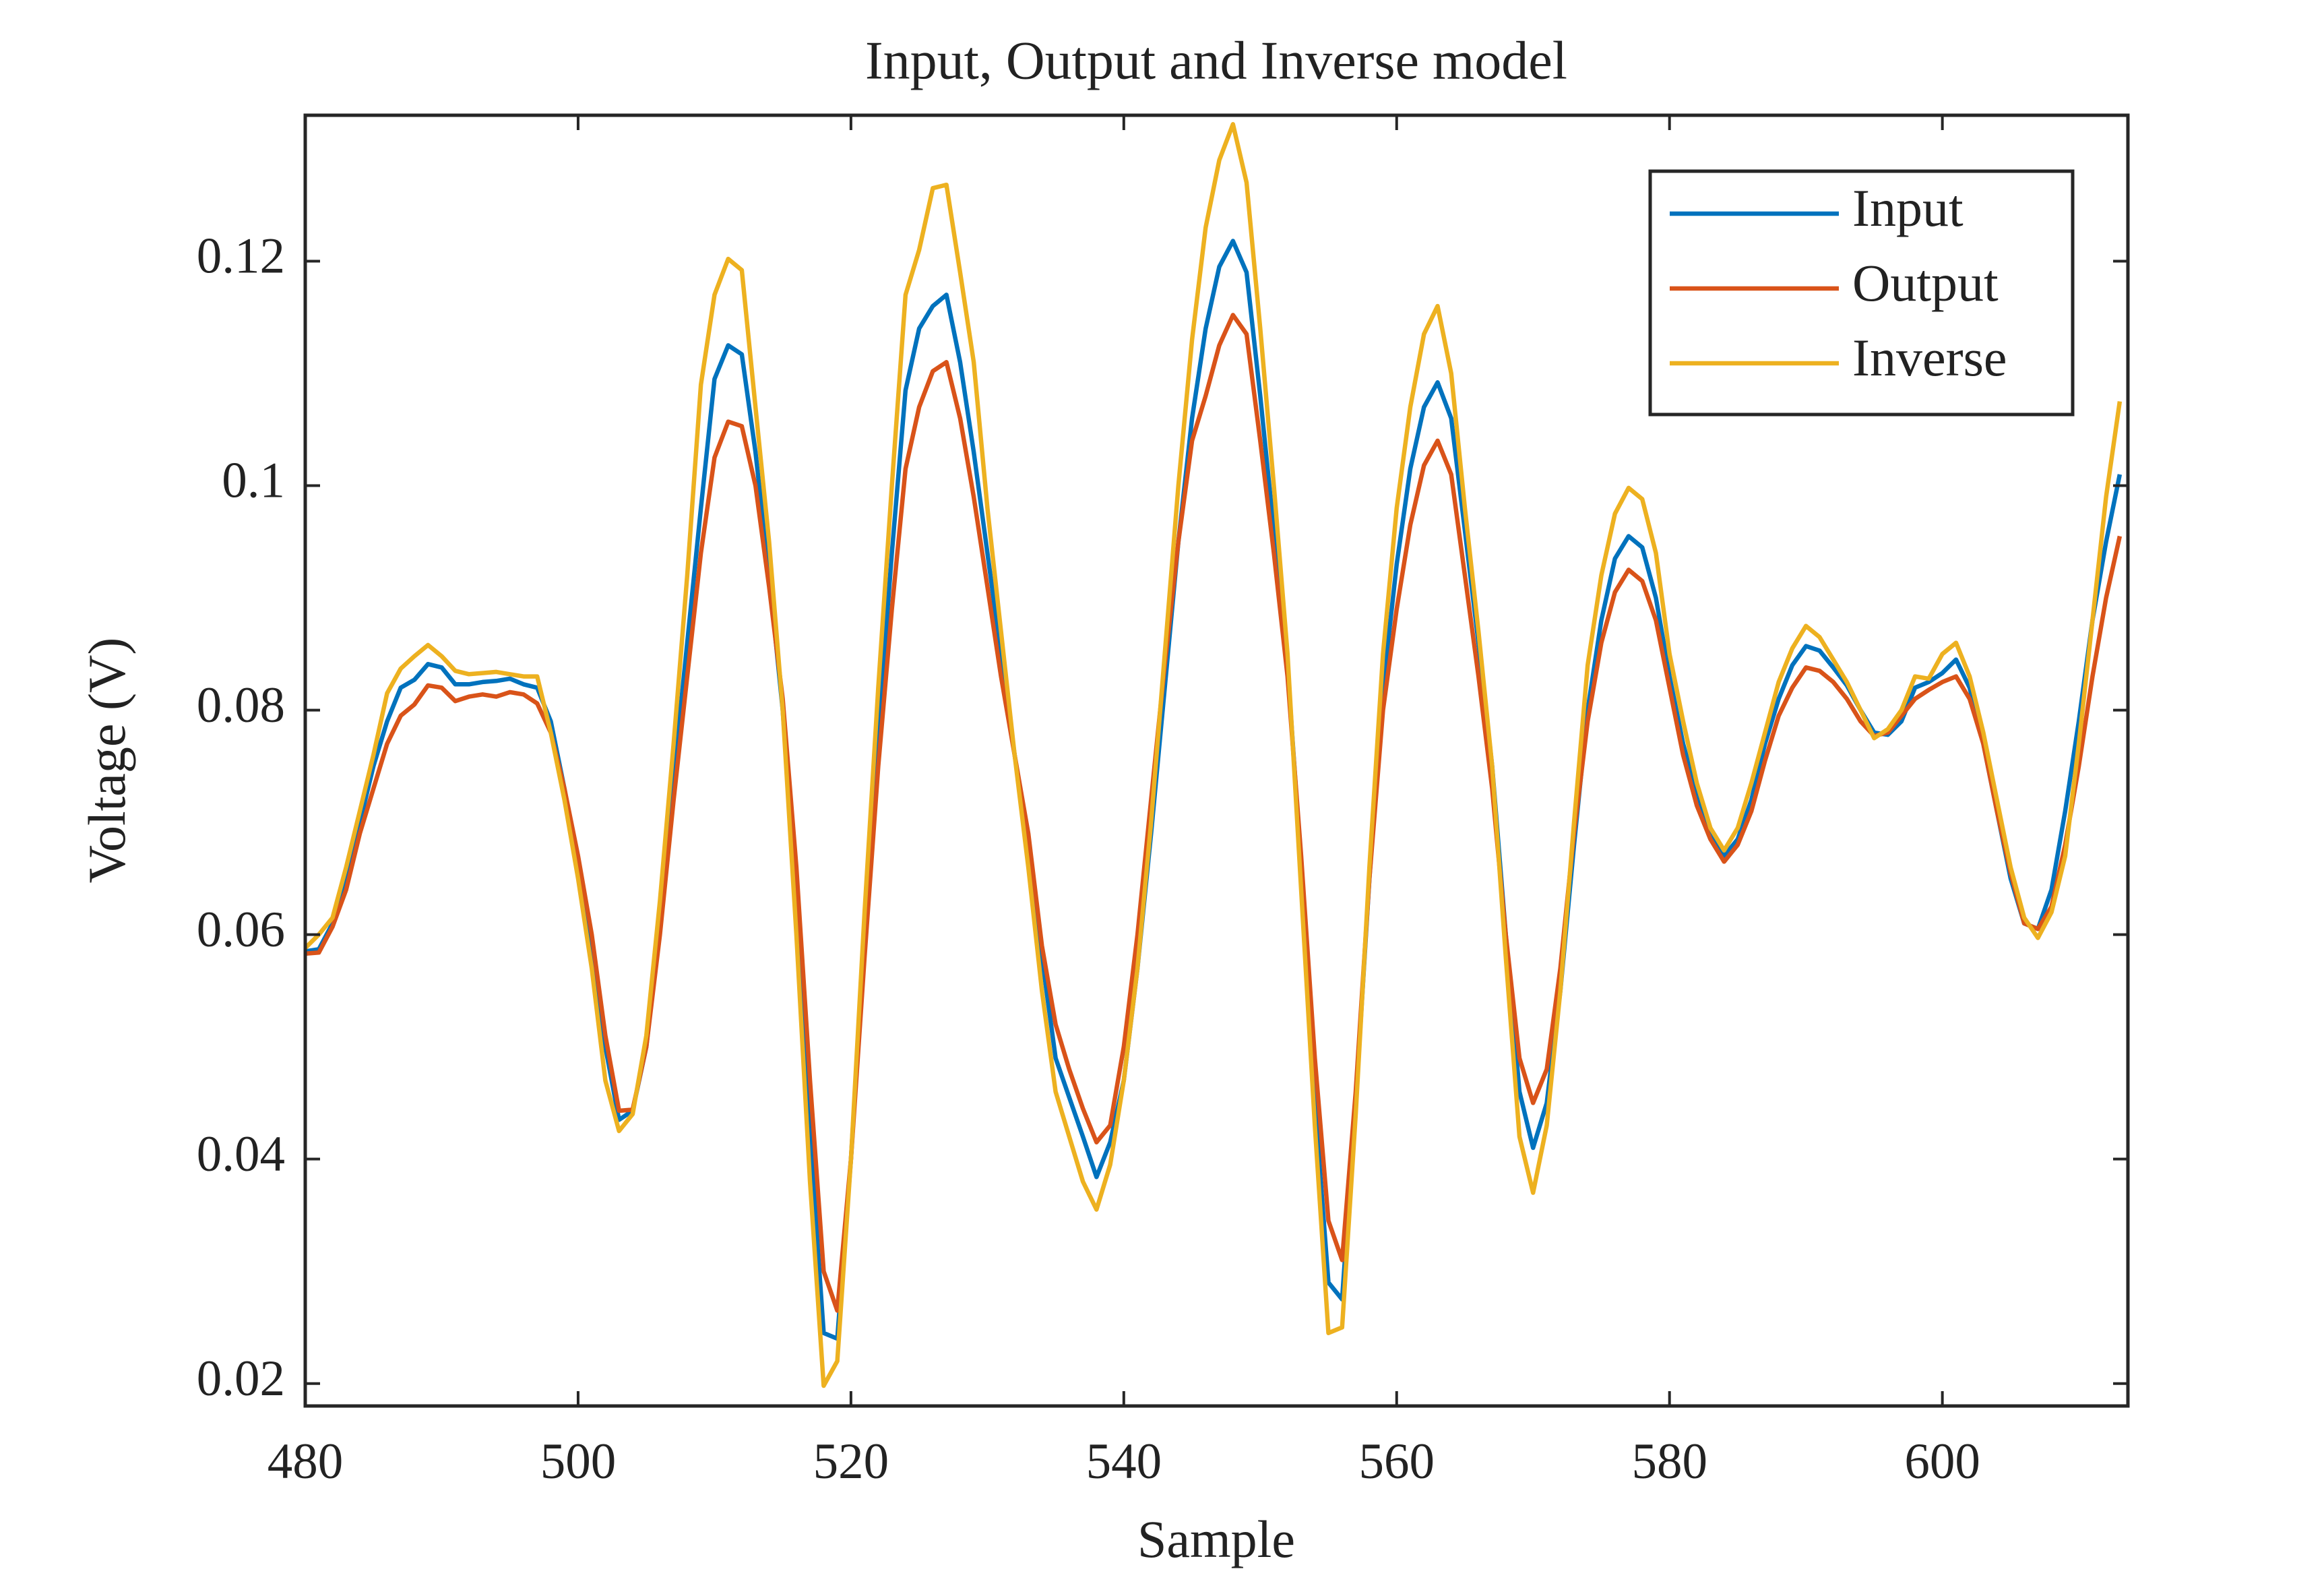  Describe the element at coordinates (253, 481) in the screenshot. I see `y-tick-label: 0.1` at that location.